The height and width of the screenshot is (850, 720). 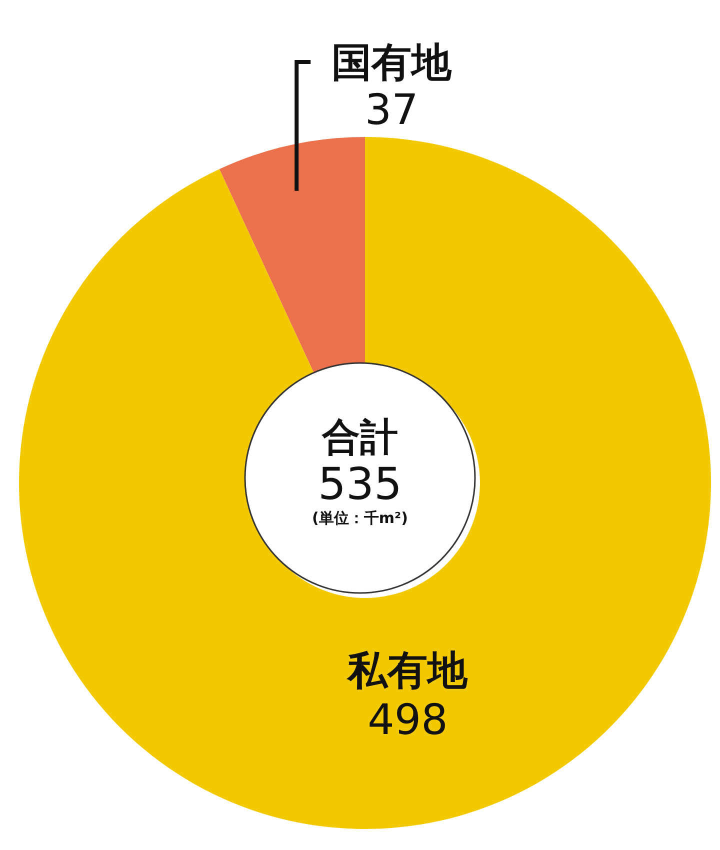 I want to click on slice-label: 国有地, so click(x=392, y=63).